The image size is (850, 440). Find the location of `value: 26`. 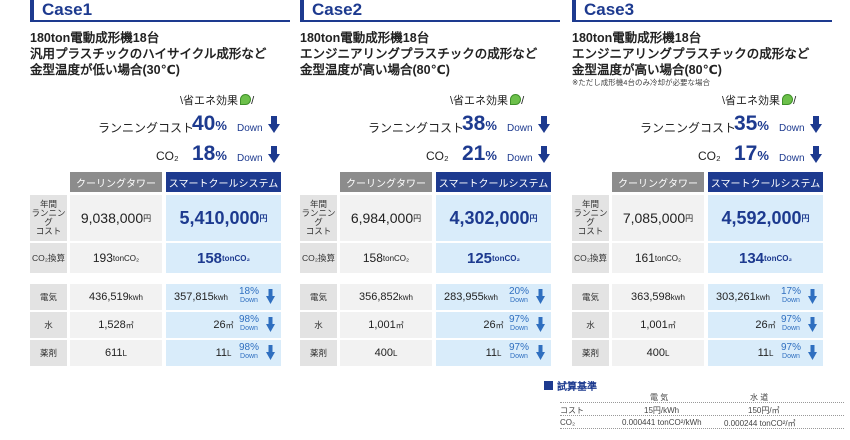

value: 26 is located at coordinates (761, 325).